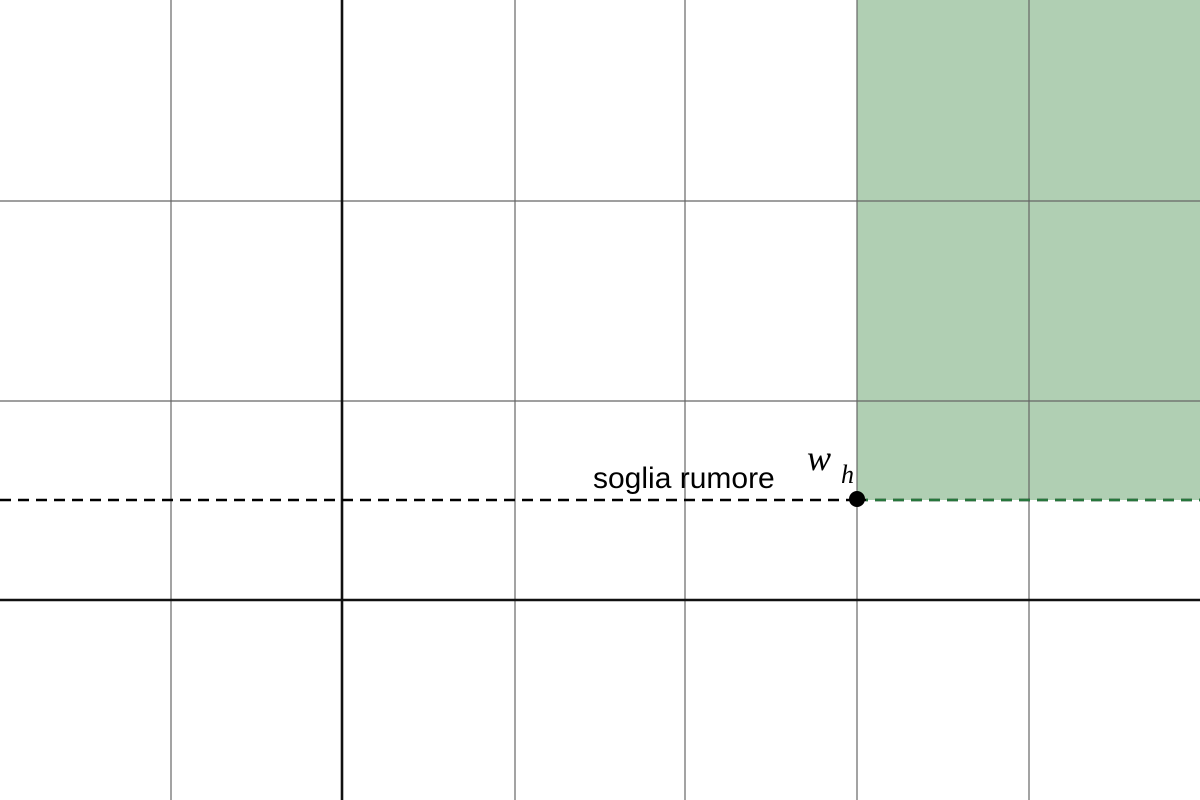 The width and height of the screenshot is (1200, 800). Describe the element at coordinates (857, 499) in the screenshot. I see `threshold-point` at that location.